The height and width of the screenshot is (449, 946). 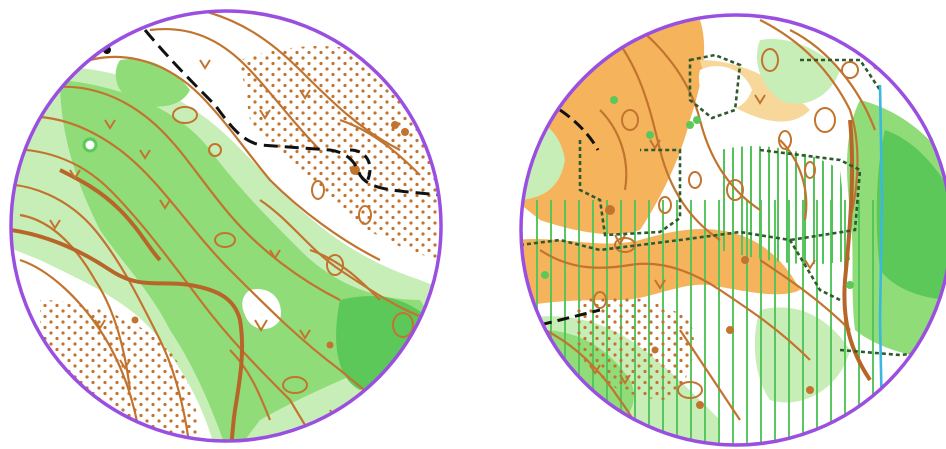 What do you see at coordinates (881, 252) in the screenshot?
I see `right-stream` at bounding box center [881, 252].